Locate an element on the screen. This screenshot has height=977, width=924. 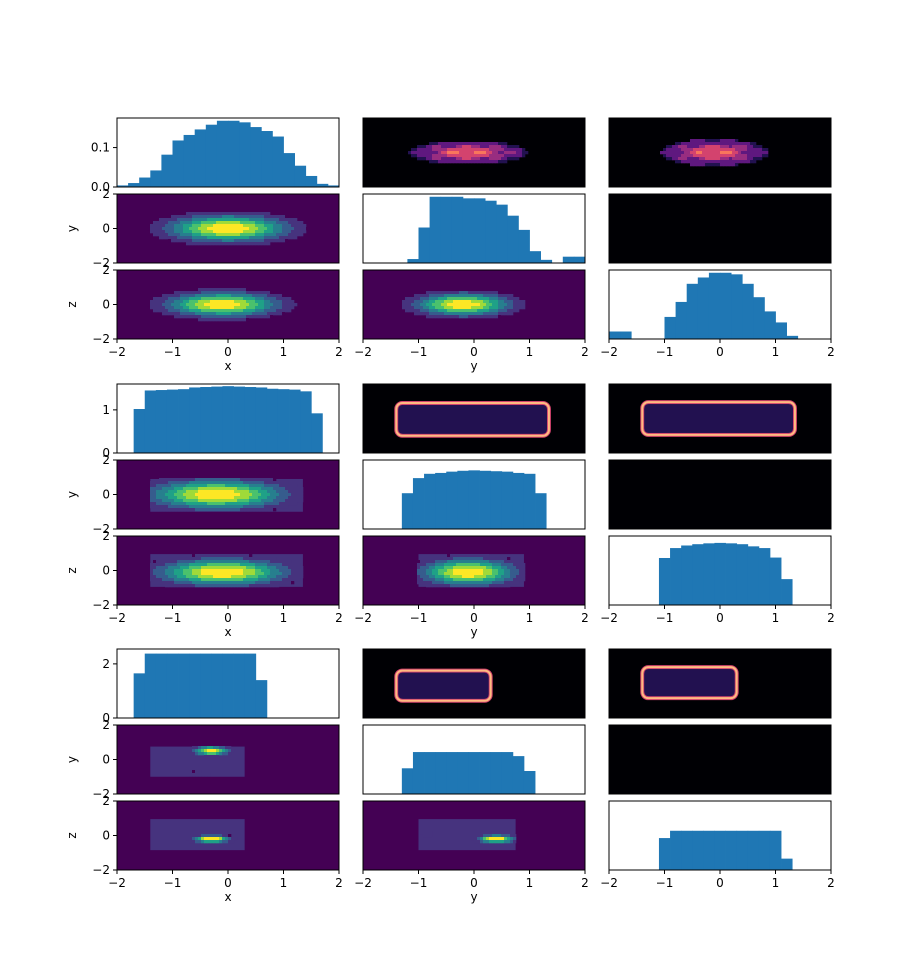
group-1-bottom-axis-3-tick-label: 1 is located at coordinates (776, 352).